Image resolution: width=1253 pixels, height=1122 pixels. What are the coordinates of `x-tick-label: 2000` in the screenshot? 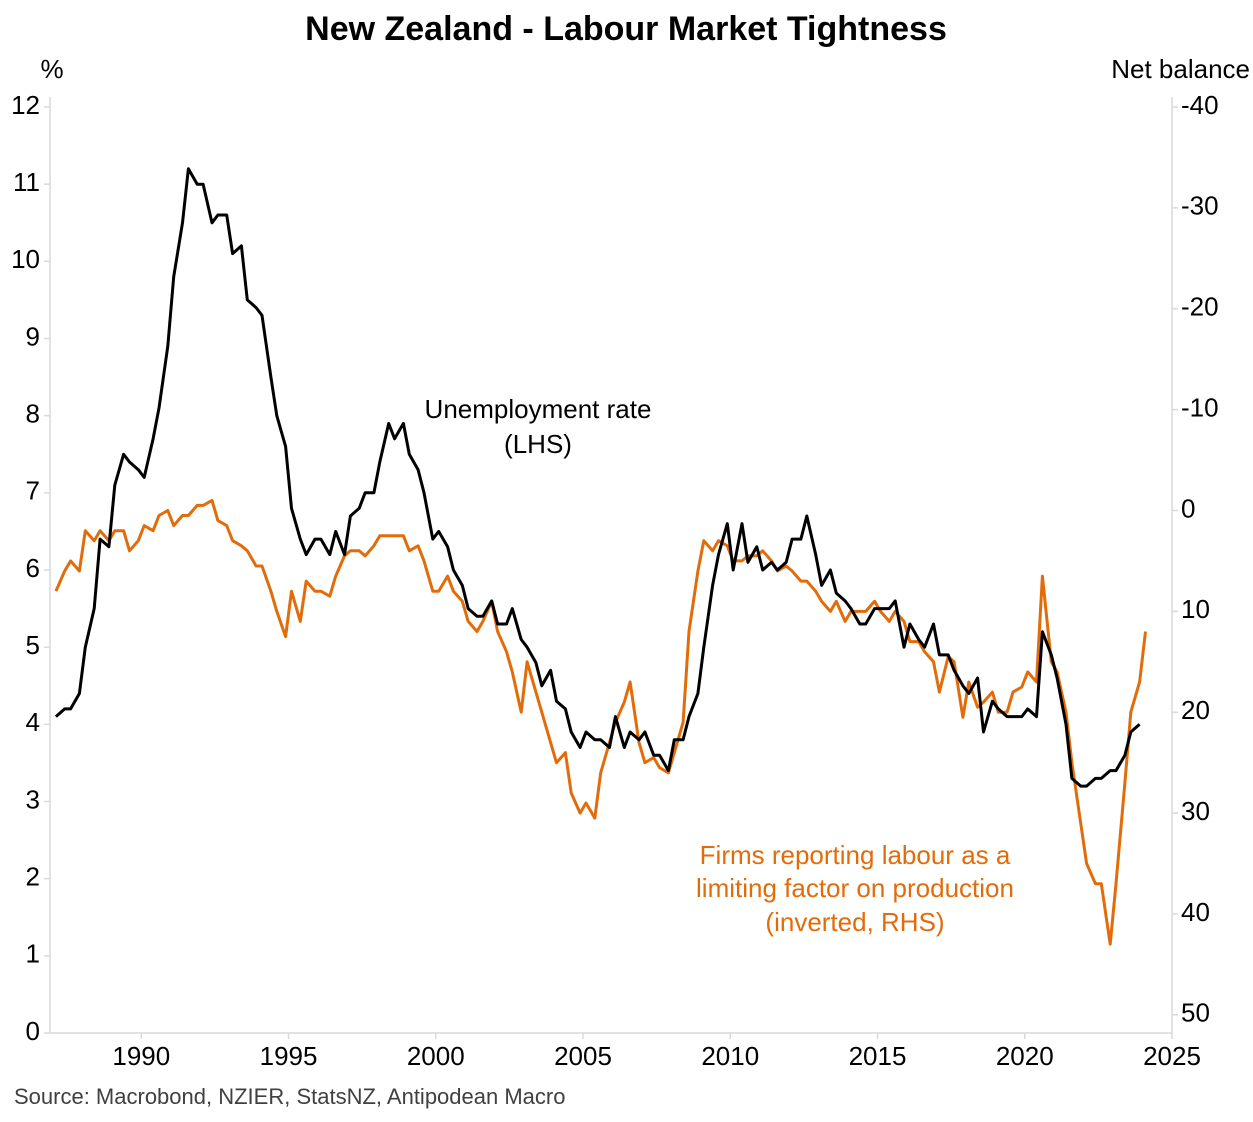 It's located at (436, 1056).